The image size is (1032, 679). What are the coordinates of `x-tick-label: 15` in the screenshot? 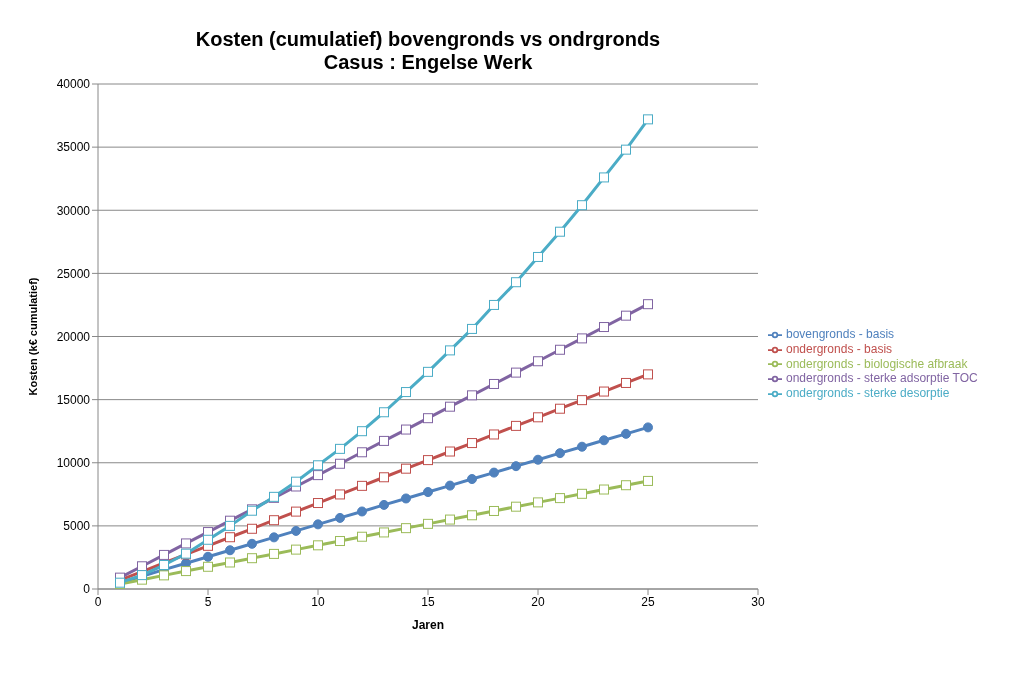 It's located at (428, 601).